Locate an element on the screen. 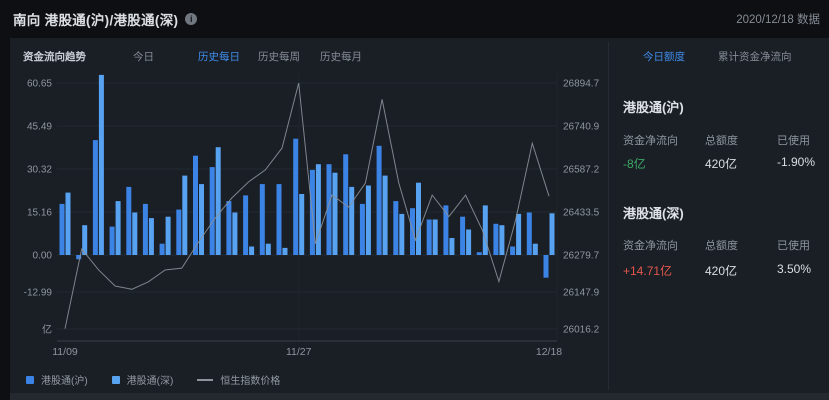  sz-total-quota-value: 420亿 is located at coordinates (721, 271).